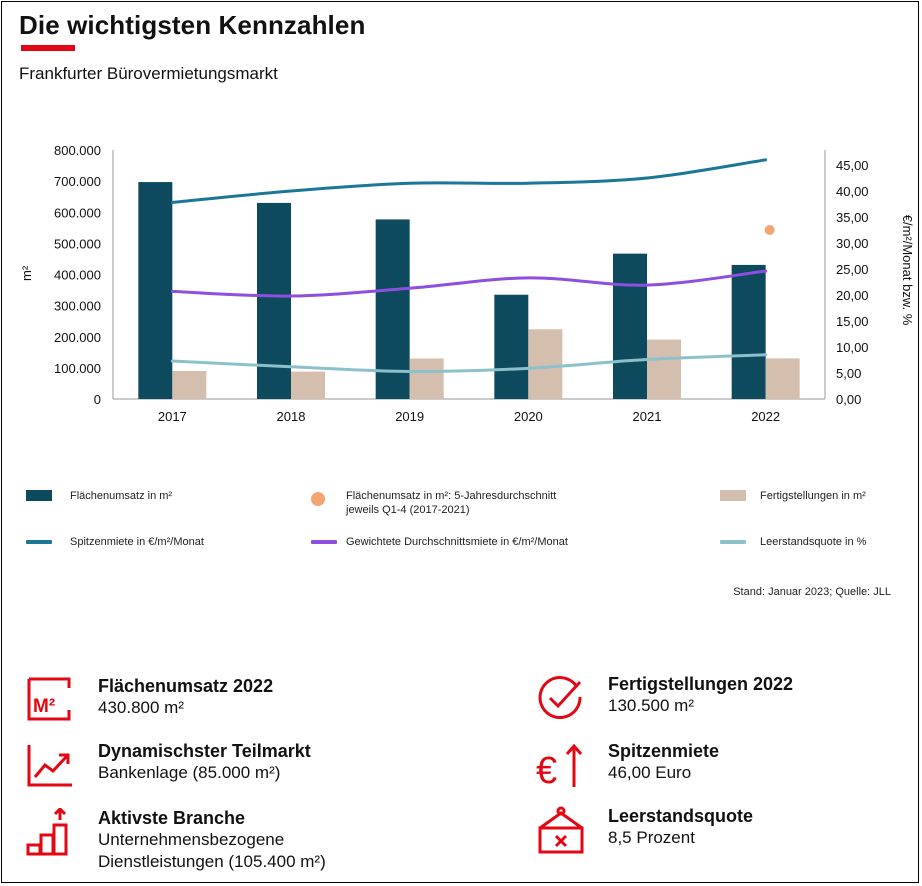 The width and height of the screenshot is (922, 886). What do you see at coordinates (651, 705) in the screenshot?
I see `kpi-fertigstellungen-value: 130.500 m²` at bounding box center [651, 705].